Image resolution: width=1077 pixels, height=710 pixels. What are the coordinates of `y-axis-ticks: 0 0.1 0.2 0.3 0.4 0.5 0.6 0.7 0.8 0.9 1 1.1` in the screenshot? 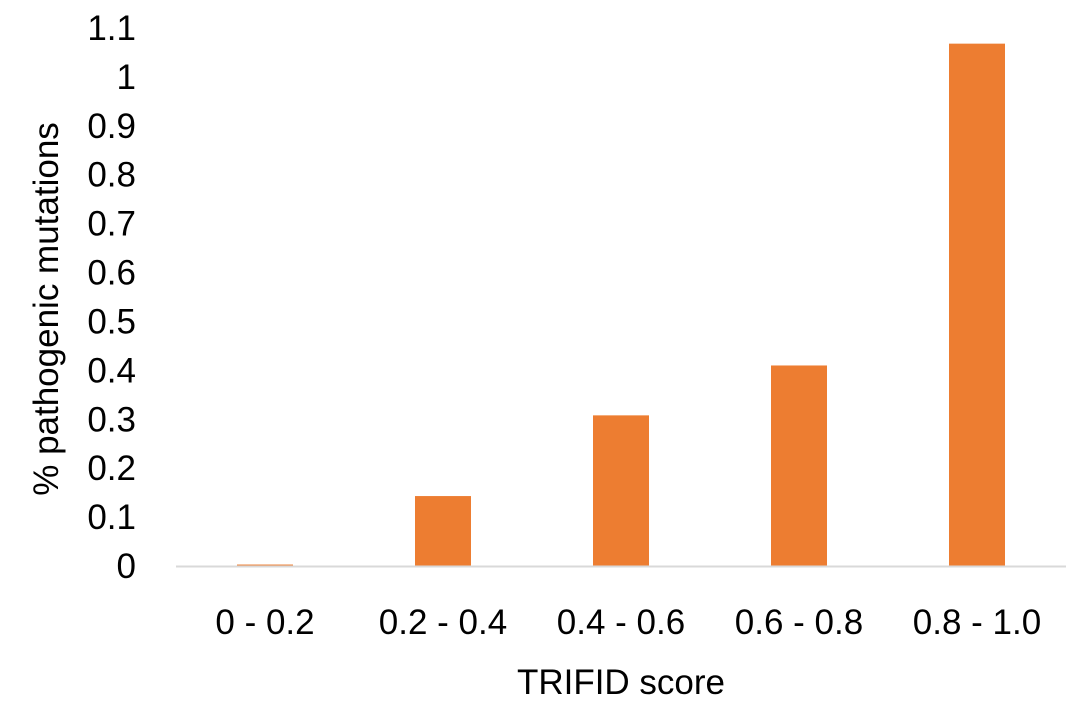 It's located at (111, 297).